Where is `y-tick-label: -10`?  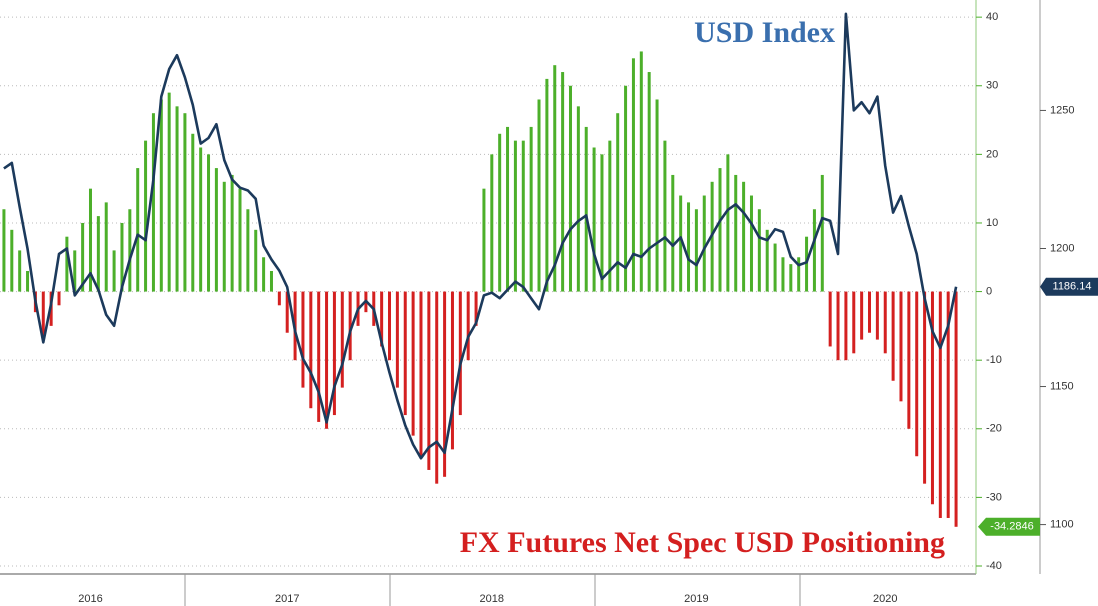 y-tick-label: -10 is located at coordinates (994, 360).